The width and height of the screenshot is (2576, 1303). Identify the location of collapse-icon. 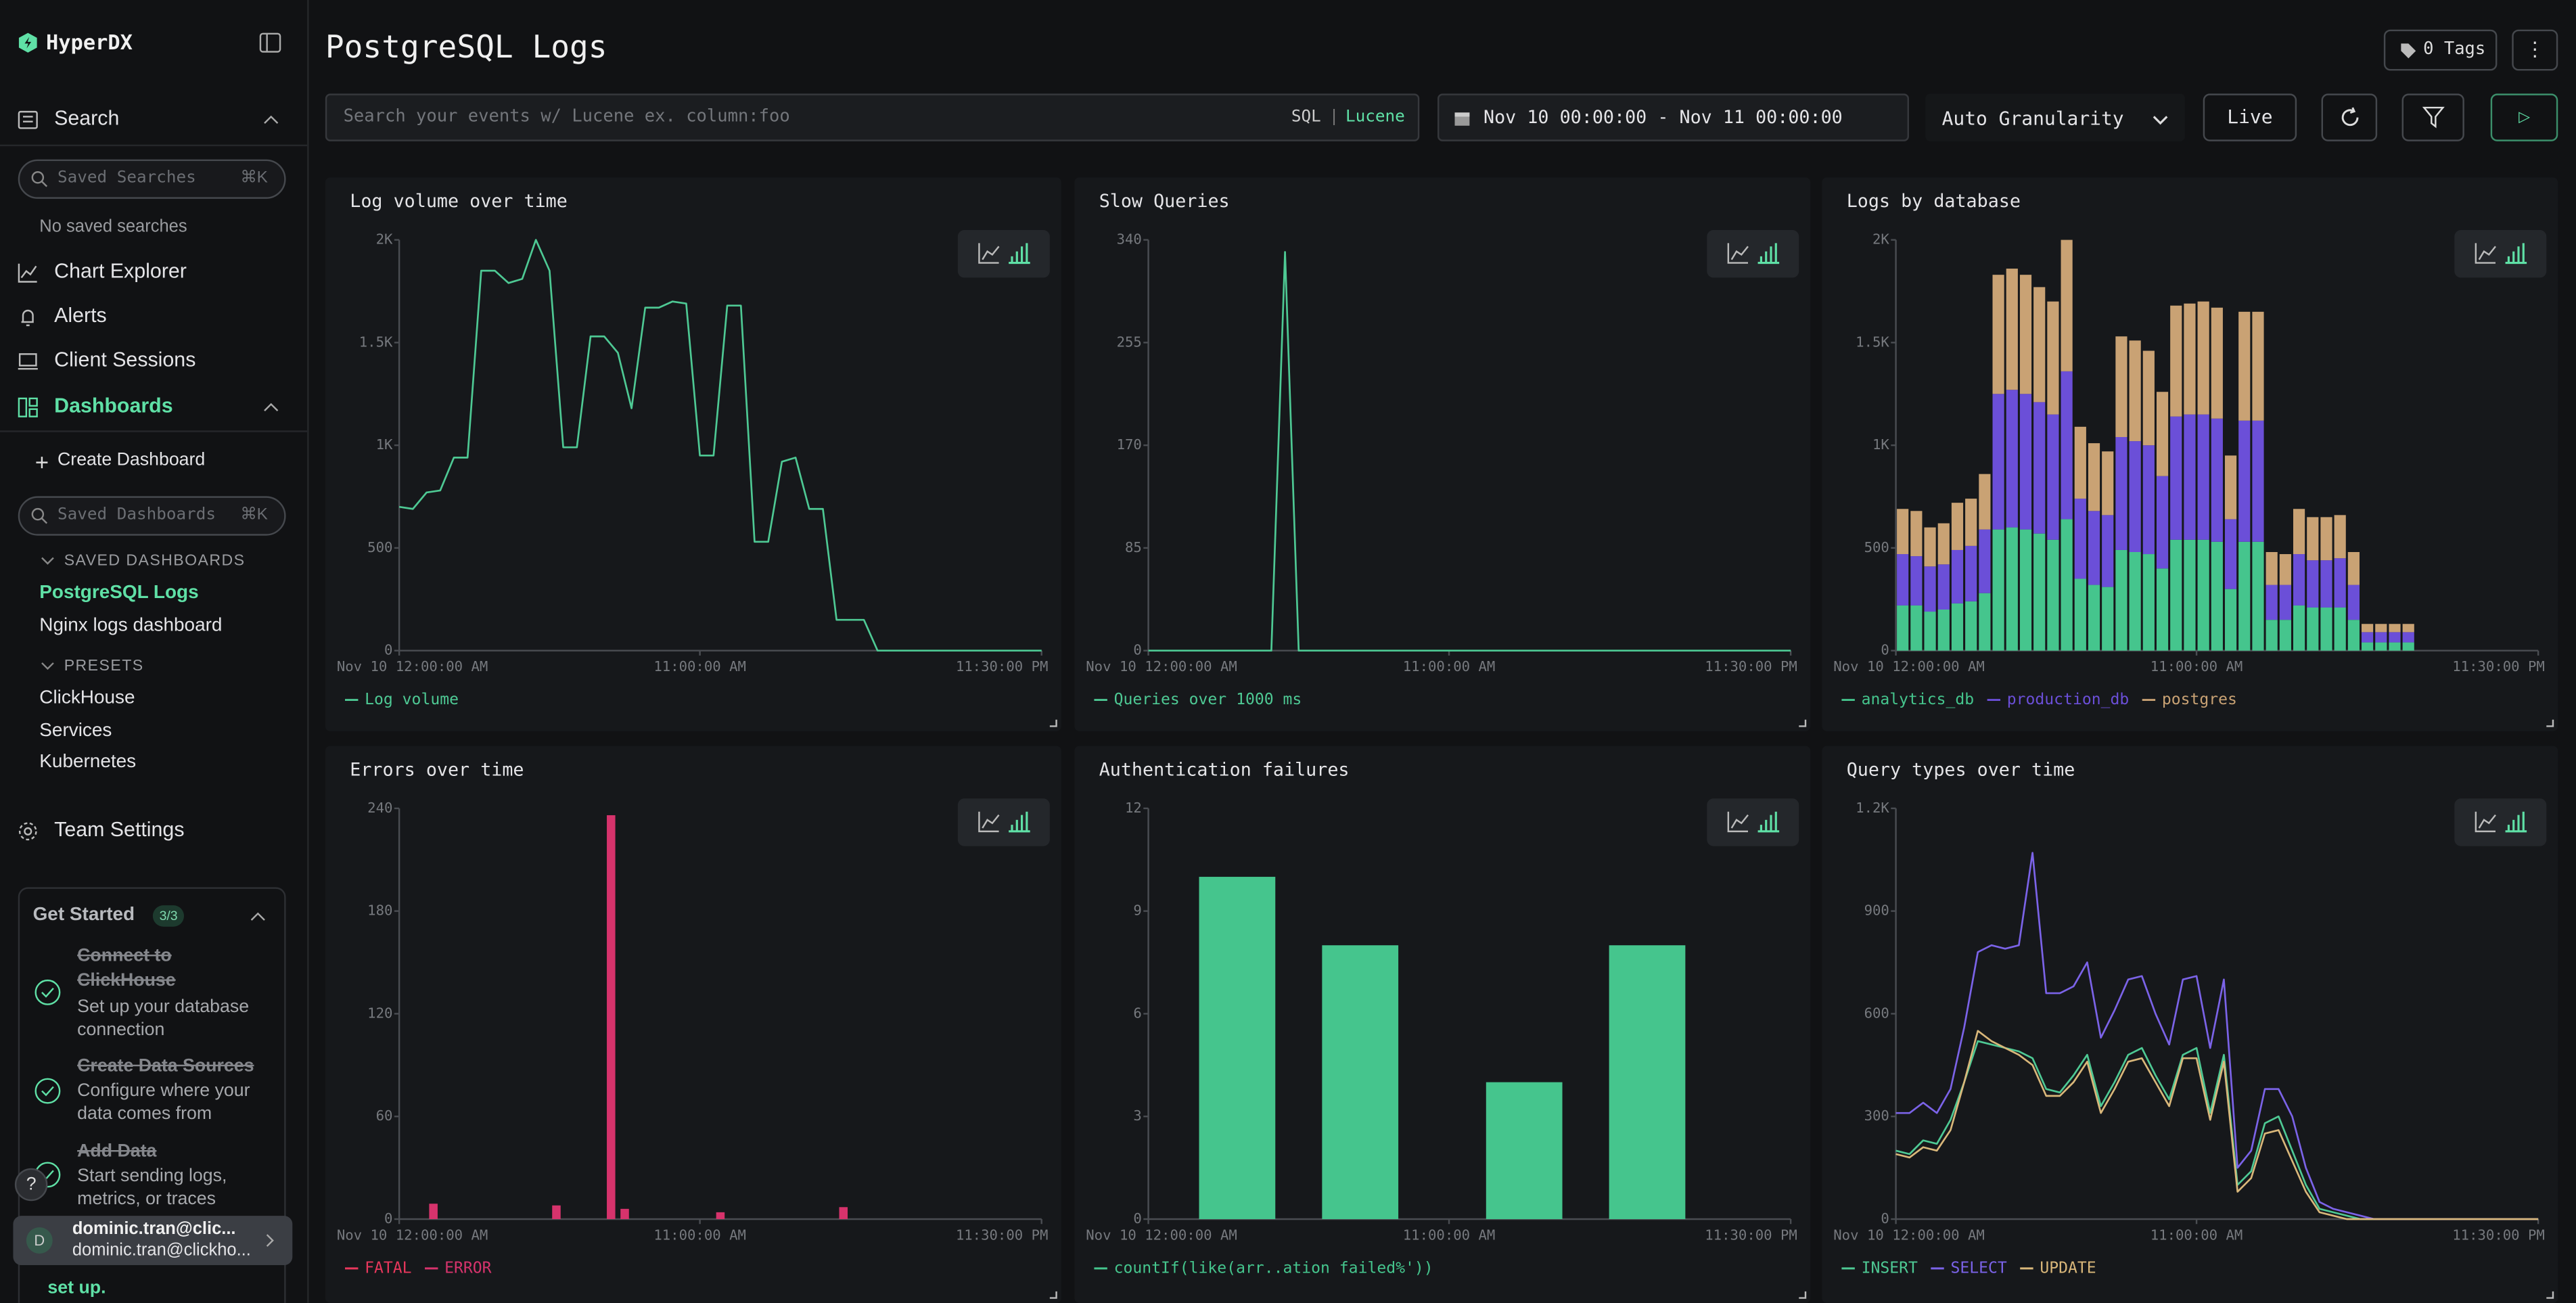
(270, 42).